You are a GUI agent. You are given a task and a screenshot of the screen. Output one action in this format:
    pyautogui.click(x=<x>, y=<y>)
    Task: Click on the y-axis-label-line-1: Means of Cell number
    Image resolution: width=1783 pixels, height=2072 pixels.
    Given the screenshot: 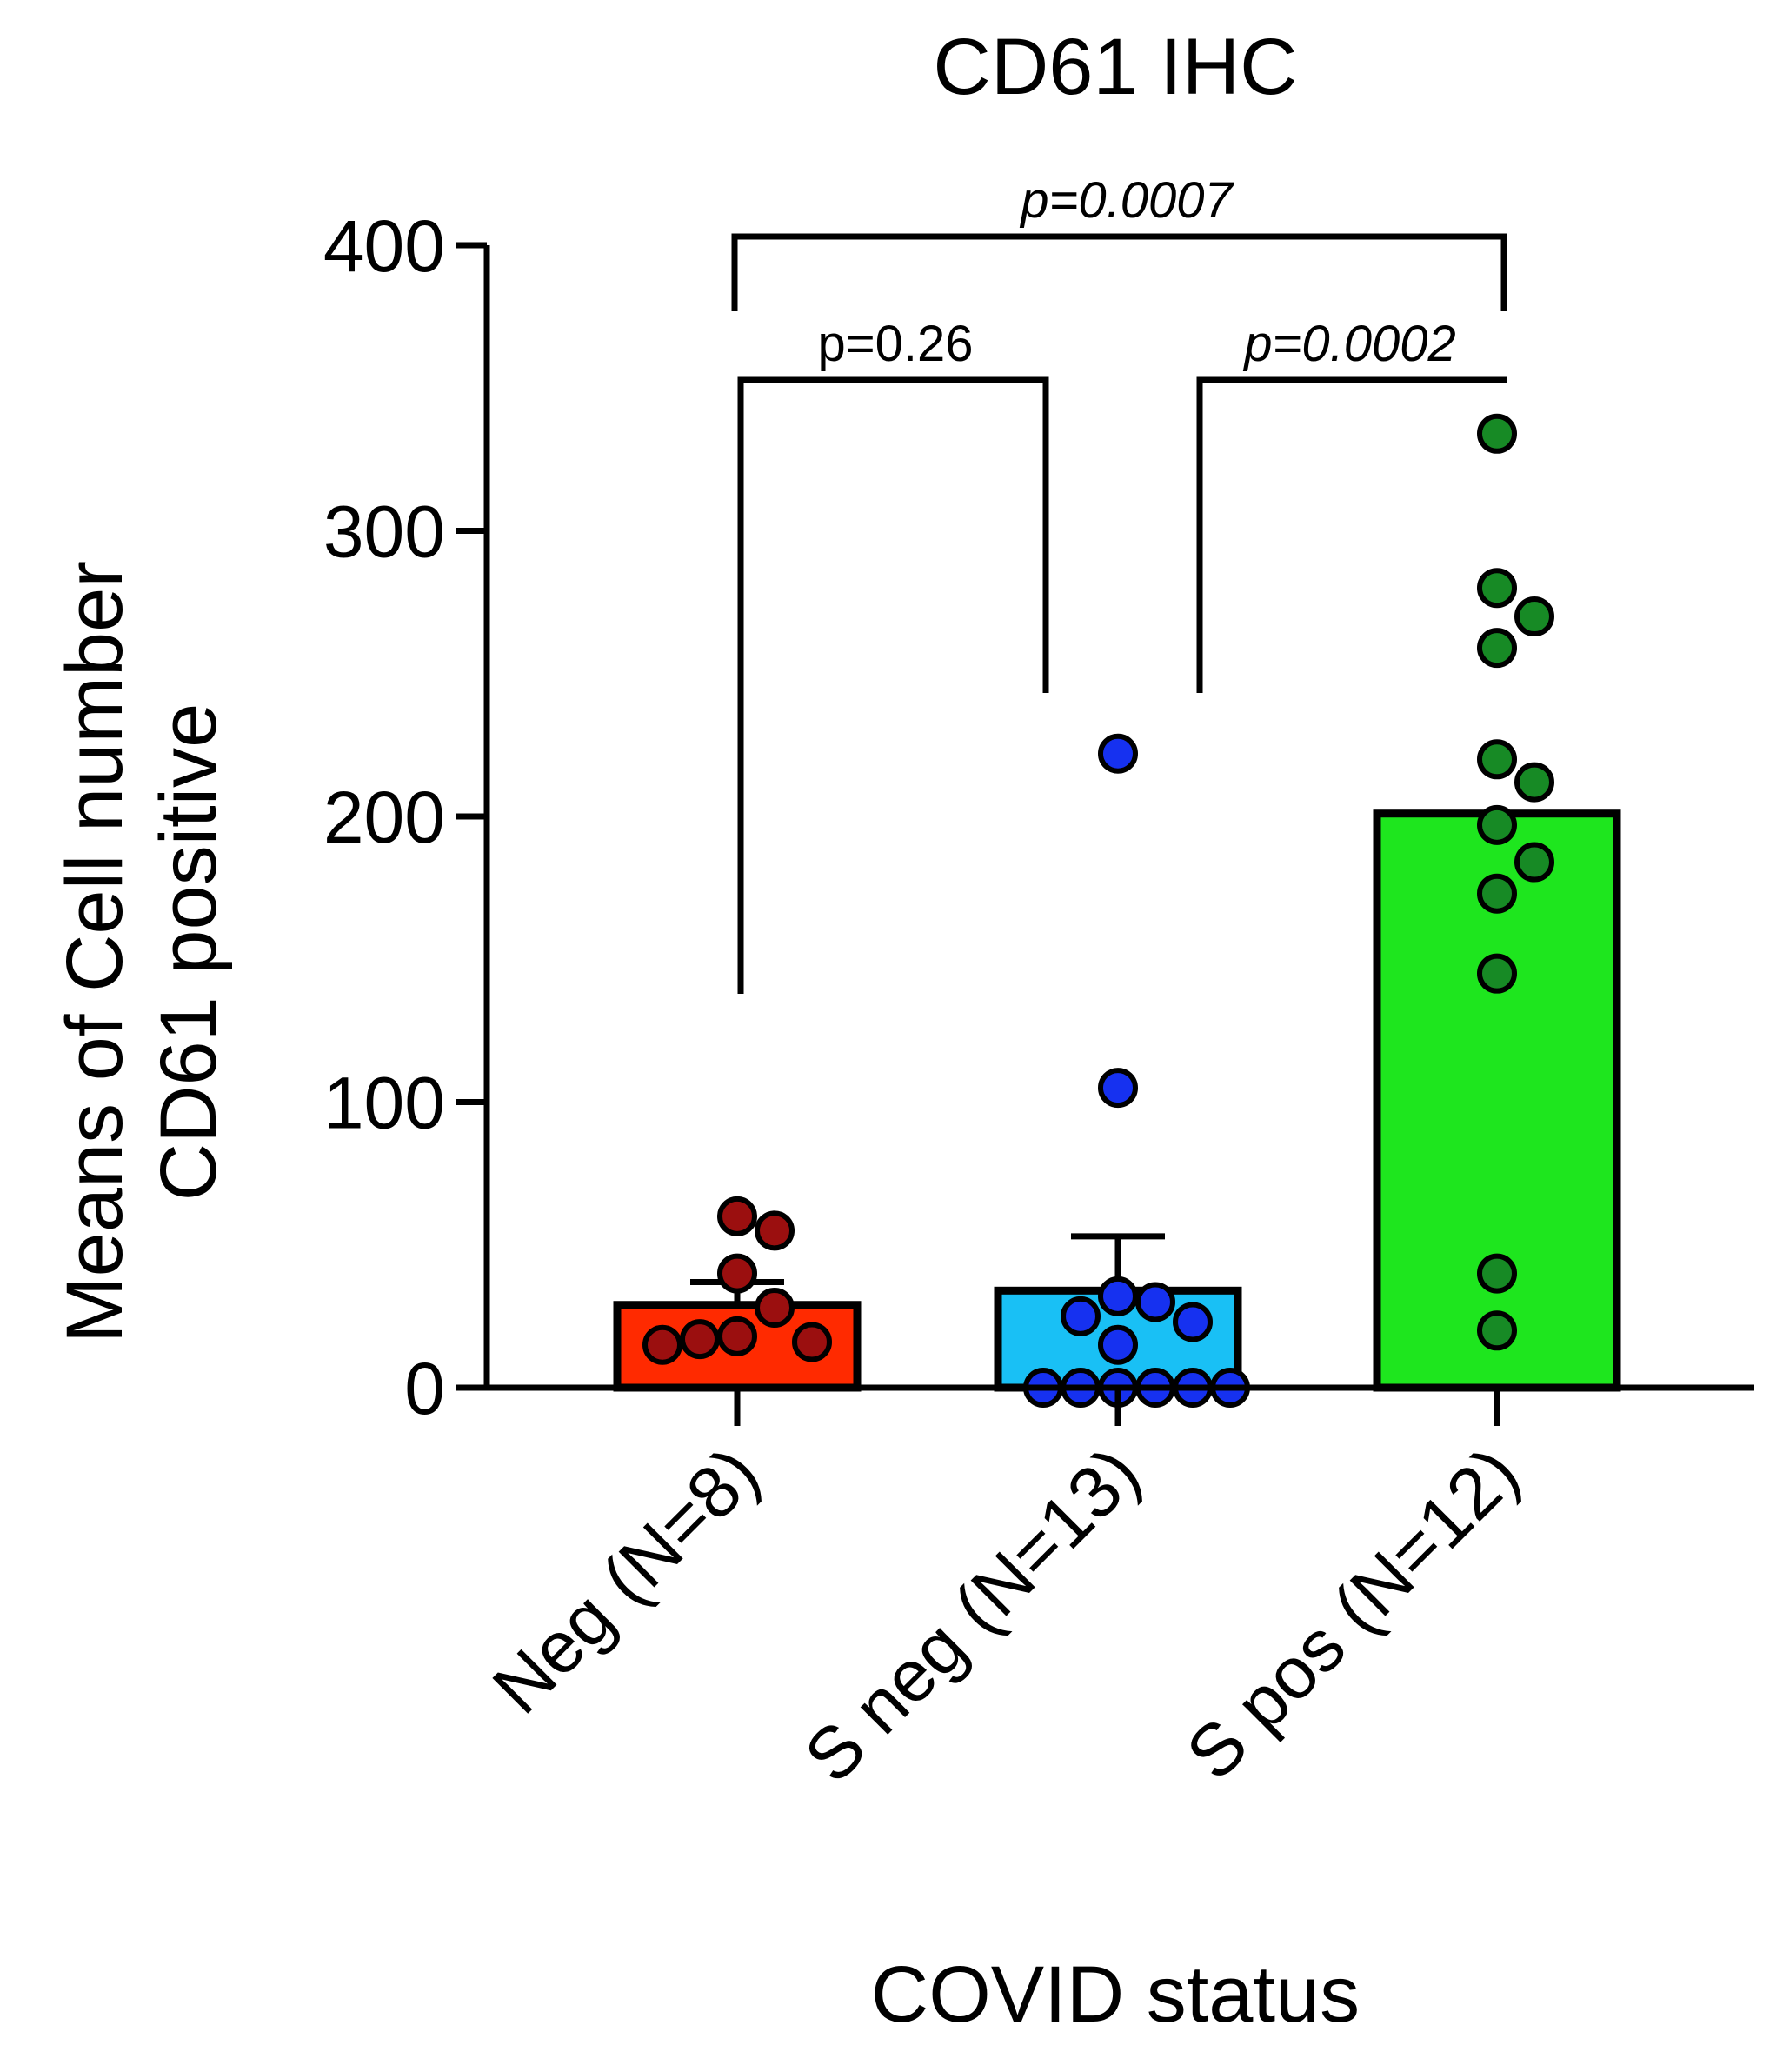 What is the action you would take?
    pyautogui.click(x=95, y=952)
    